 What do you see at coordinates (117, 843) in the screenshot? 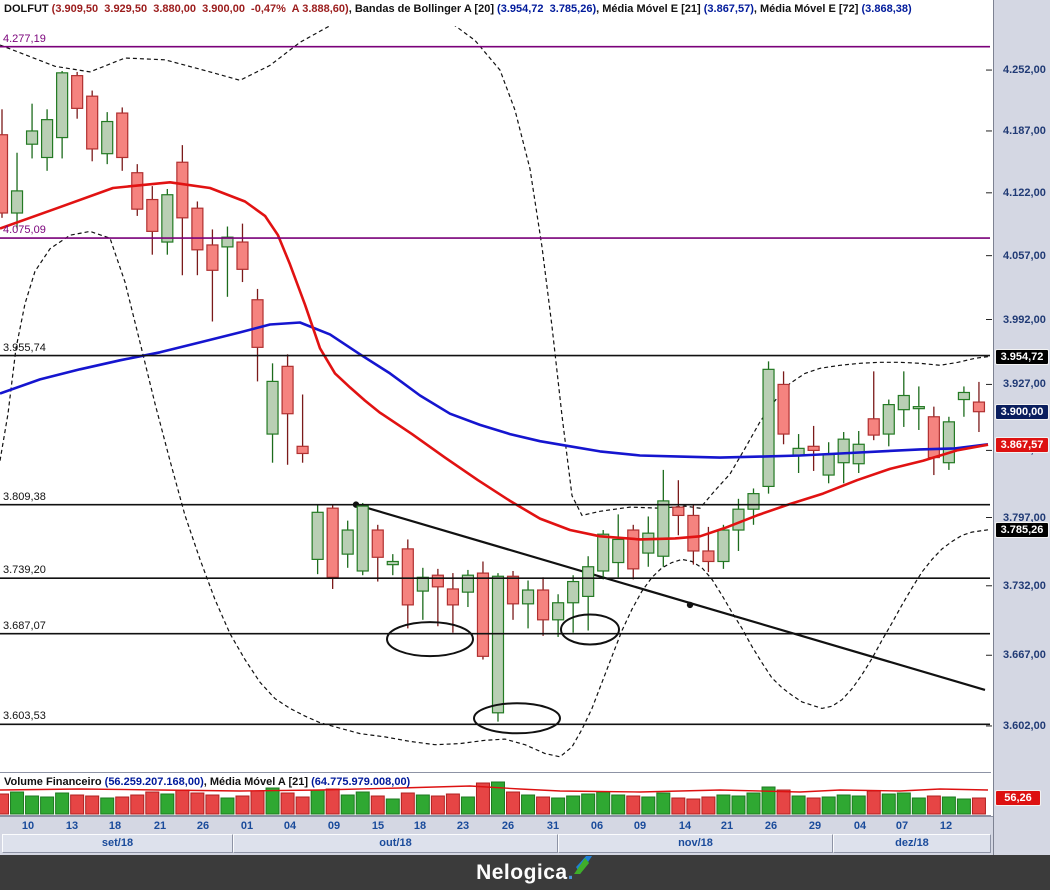
I see `x-axis-month-cell: set/18` at bounding box center [117, 843].